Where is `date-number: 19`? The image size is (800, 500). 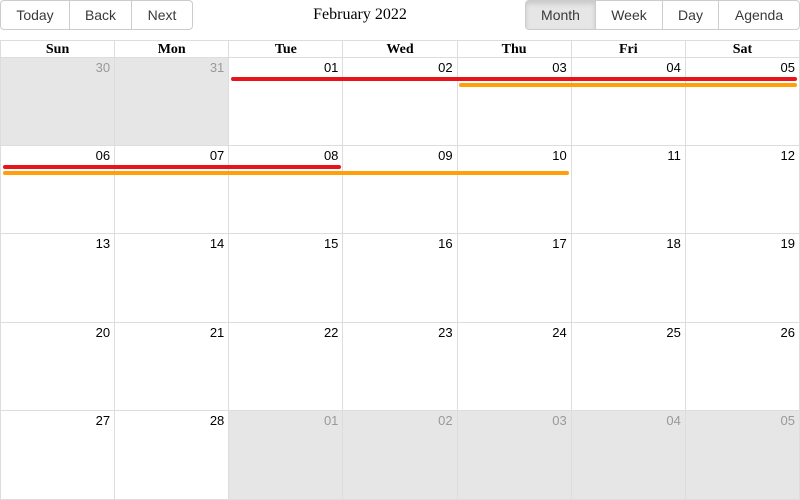 date-number: 19 is located at coordinates (787, 244).